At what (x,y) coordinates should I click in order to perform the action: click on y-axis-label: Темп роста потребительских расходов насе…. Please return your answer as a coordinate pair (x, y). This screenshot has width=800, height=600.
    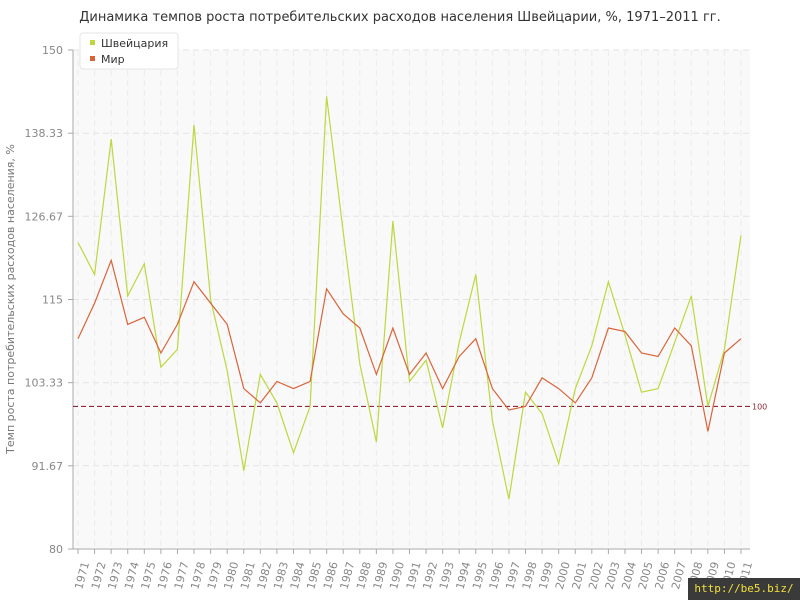
    Looking at the image, I should click on (10, 299).